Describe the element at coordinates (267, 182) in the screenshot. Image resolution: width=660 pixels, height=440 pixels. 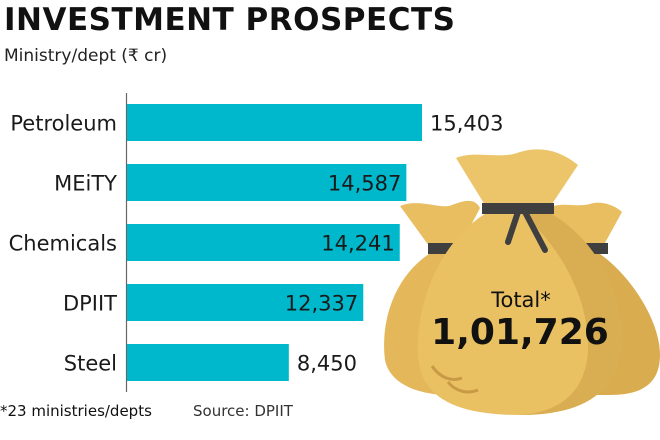
I see `bar-meity` at that location.